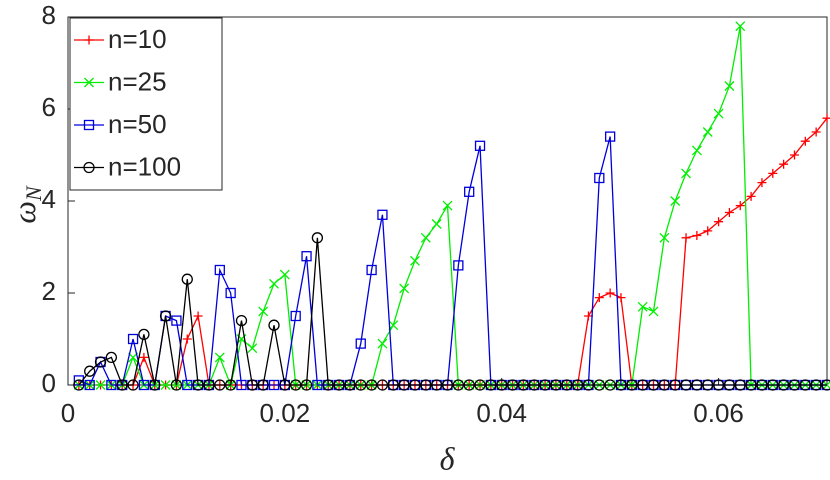  I want to click on legend-label: n=25, so click(137, 81).